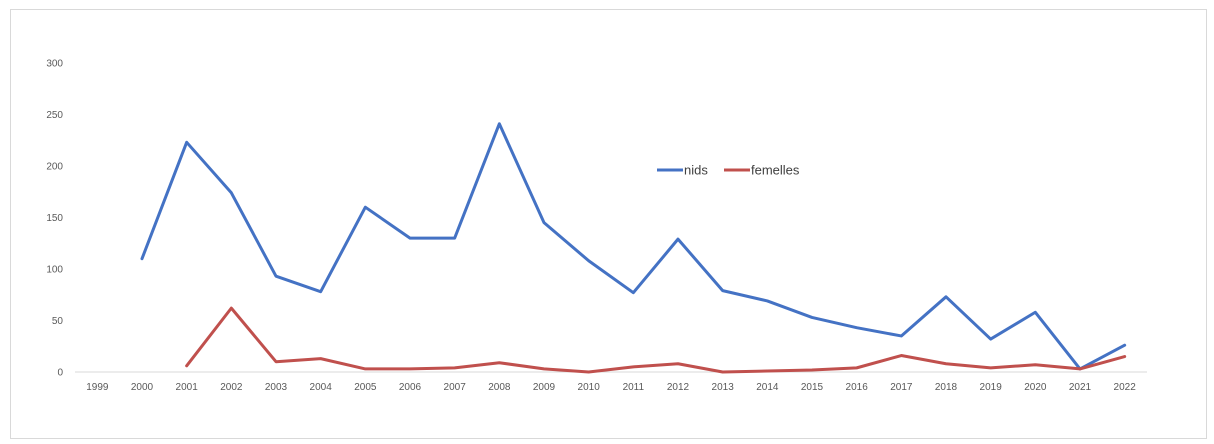  Describe the element at coordinates (696, 170) in the screenshot. I see `legend-label: nids` at that location.